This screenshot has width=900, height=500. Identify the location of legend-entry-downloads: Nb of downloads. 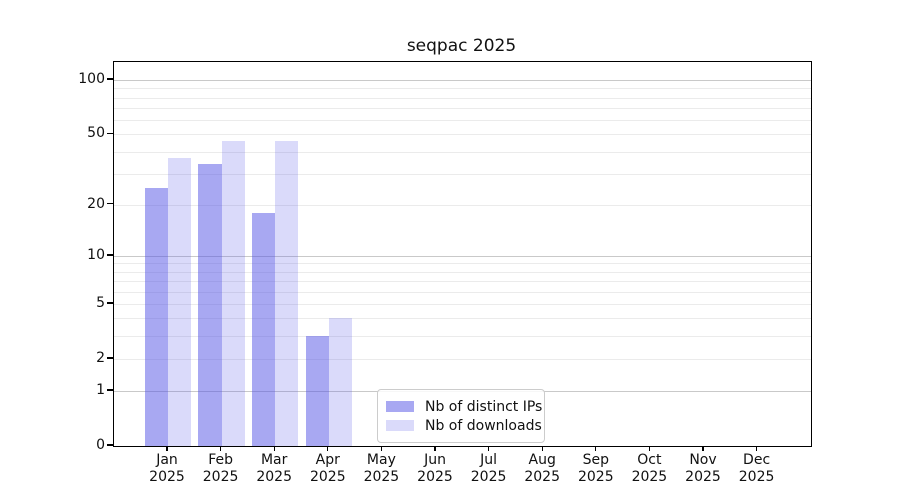
(464, 425).